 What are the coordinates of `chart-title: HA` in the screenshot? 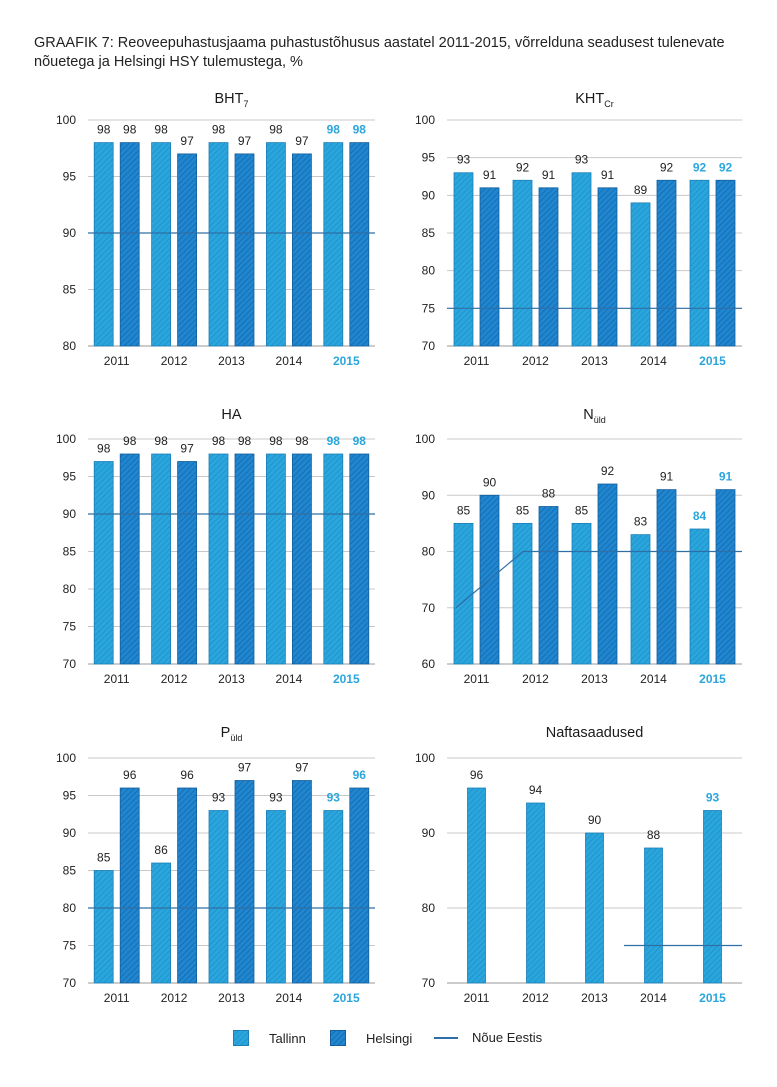 It's located at (231, 415).